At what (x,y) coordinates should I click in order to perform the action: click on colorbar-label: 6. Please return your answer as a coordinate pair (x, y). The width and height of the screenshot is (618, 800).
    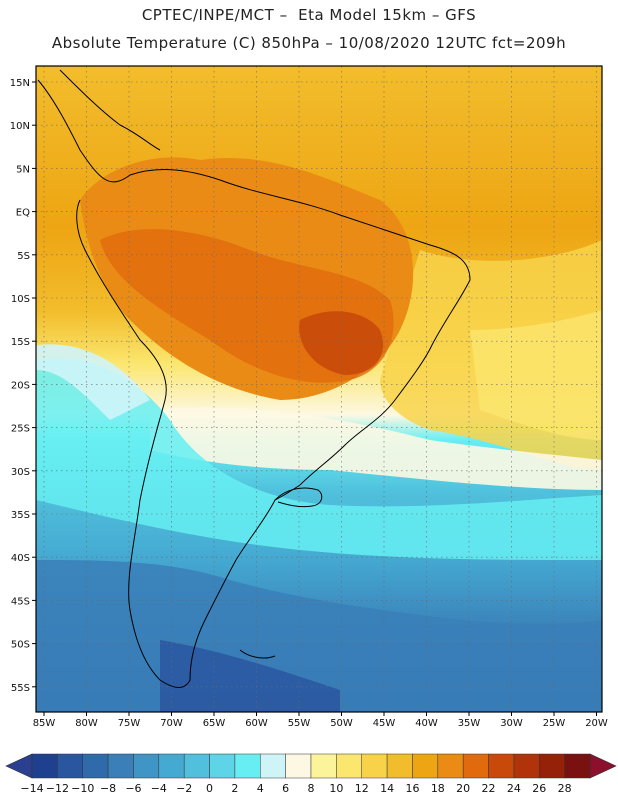
    Looking at the image, I should click on (285, 788).